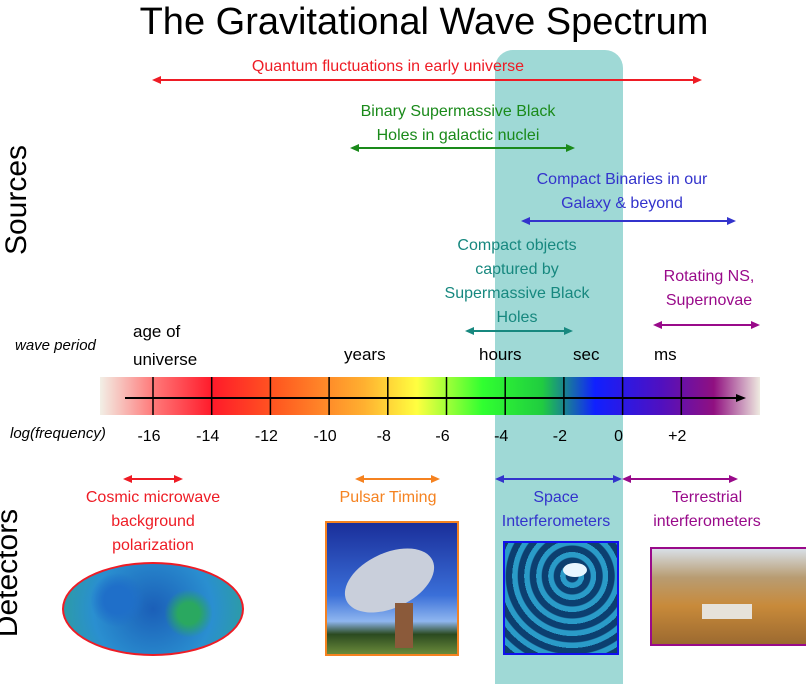 The width and height of the screenshot is (806, 684). Describe the element at coordinates (501, 436) in the screenshot. I see `tick-label: -4` at that location.